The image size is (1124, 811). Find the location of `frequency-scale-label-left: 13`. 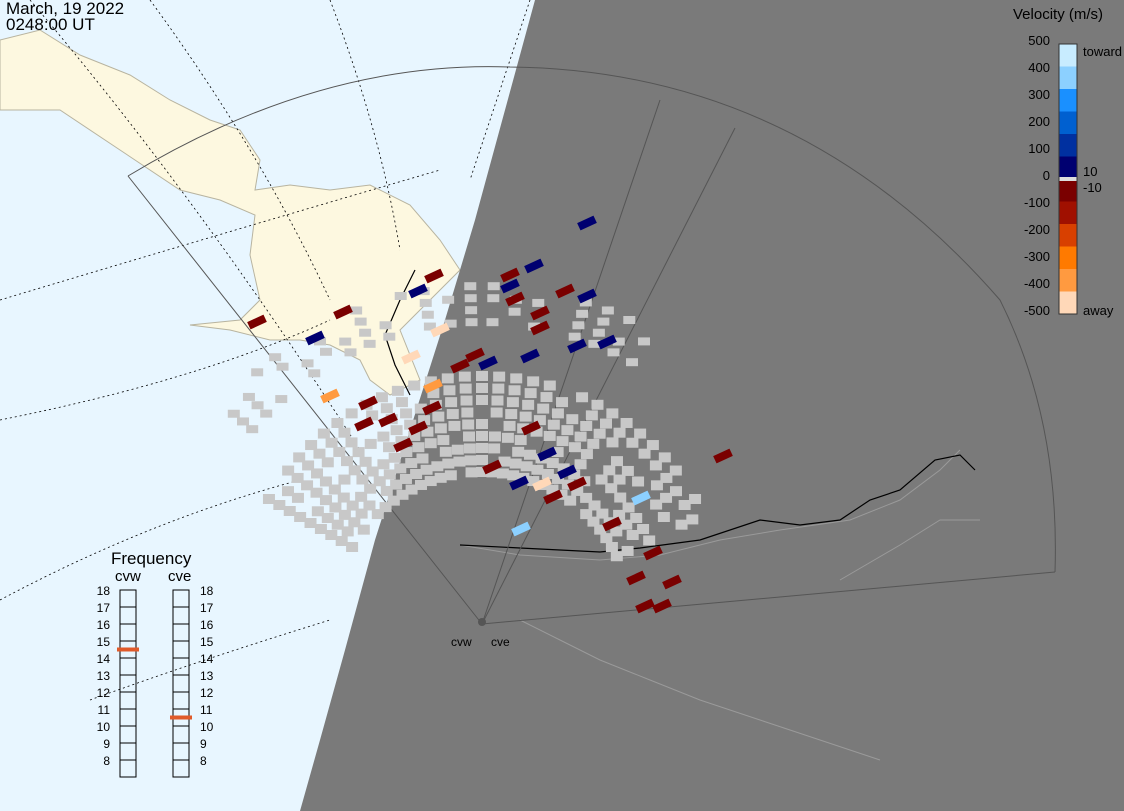

frequency-scale-label-left: 13 is located at coordinates (99, 676).